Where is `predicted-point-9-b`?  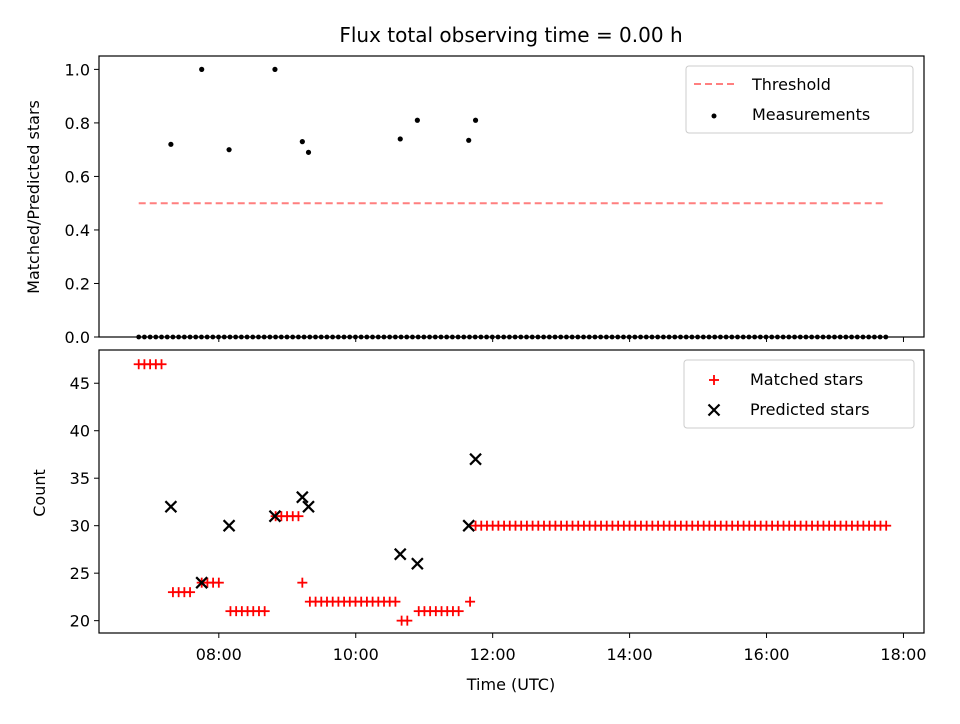
predicted-point-9-b is located at coordinates (475, 459).